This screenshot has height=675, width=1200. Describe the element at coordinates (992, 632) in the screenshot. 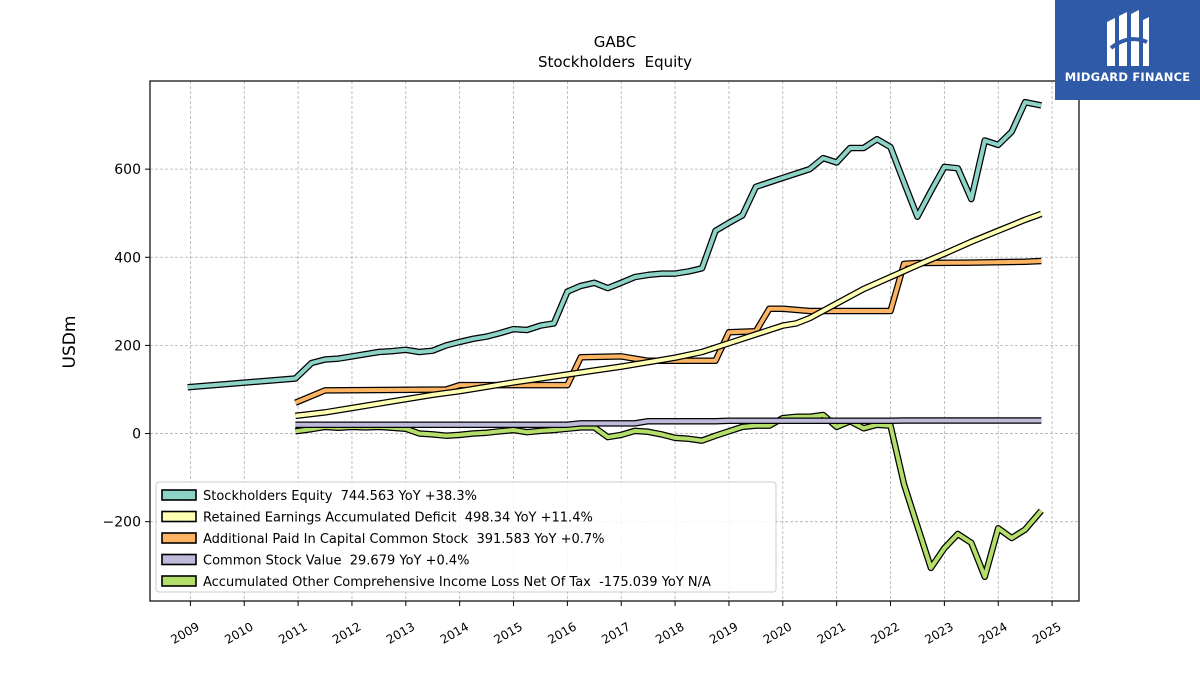

I see `x-tick-label: 2024` at that location.